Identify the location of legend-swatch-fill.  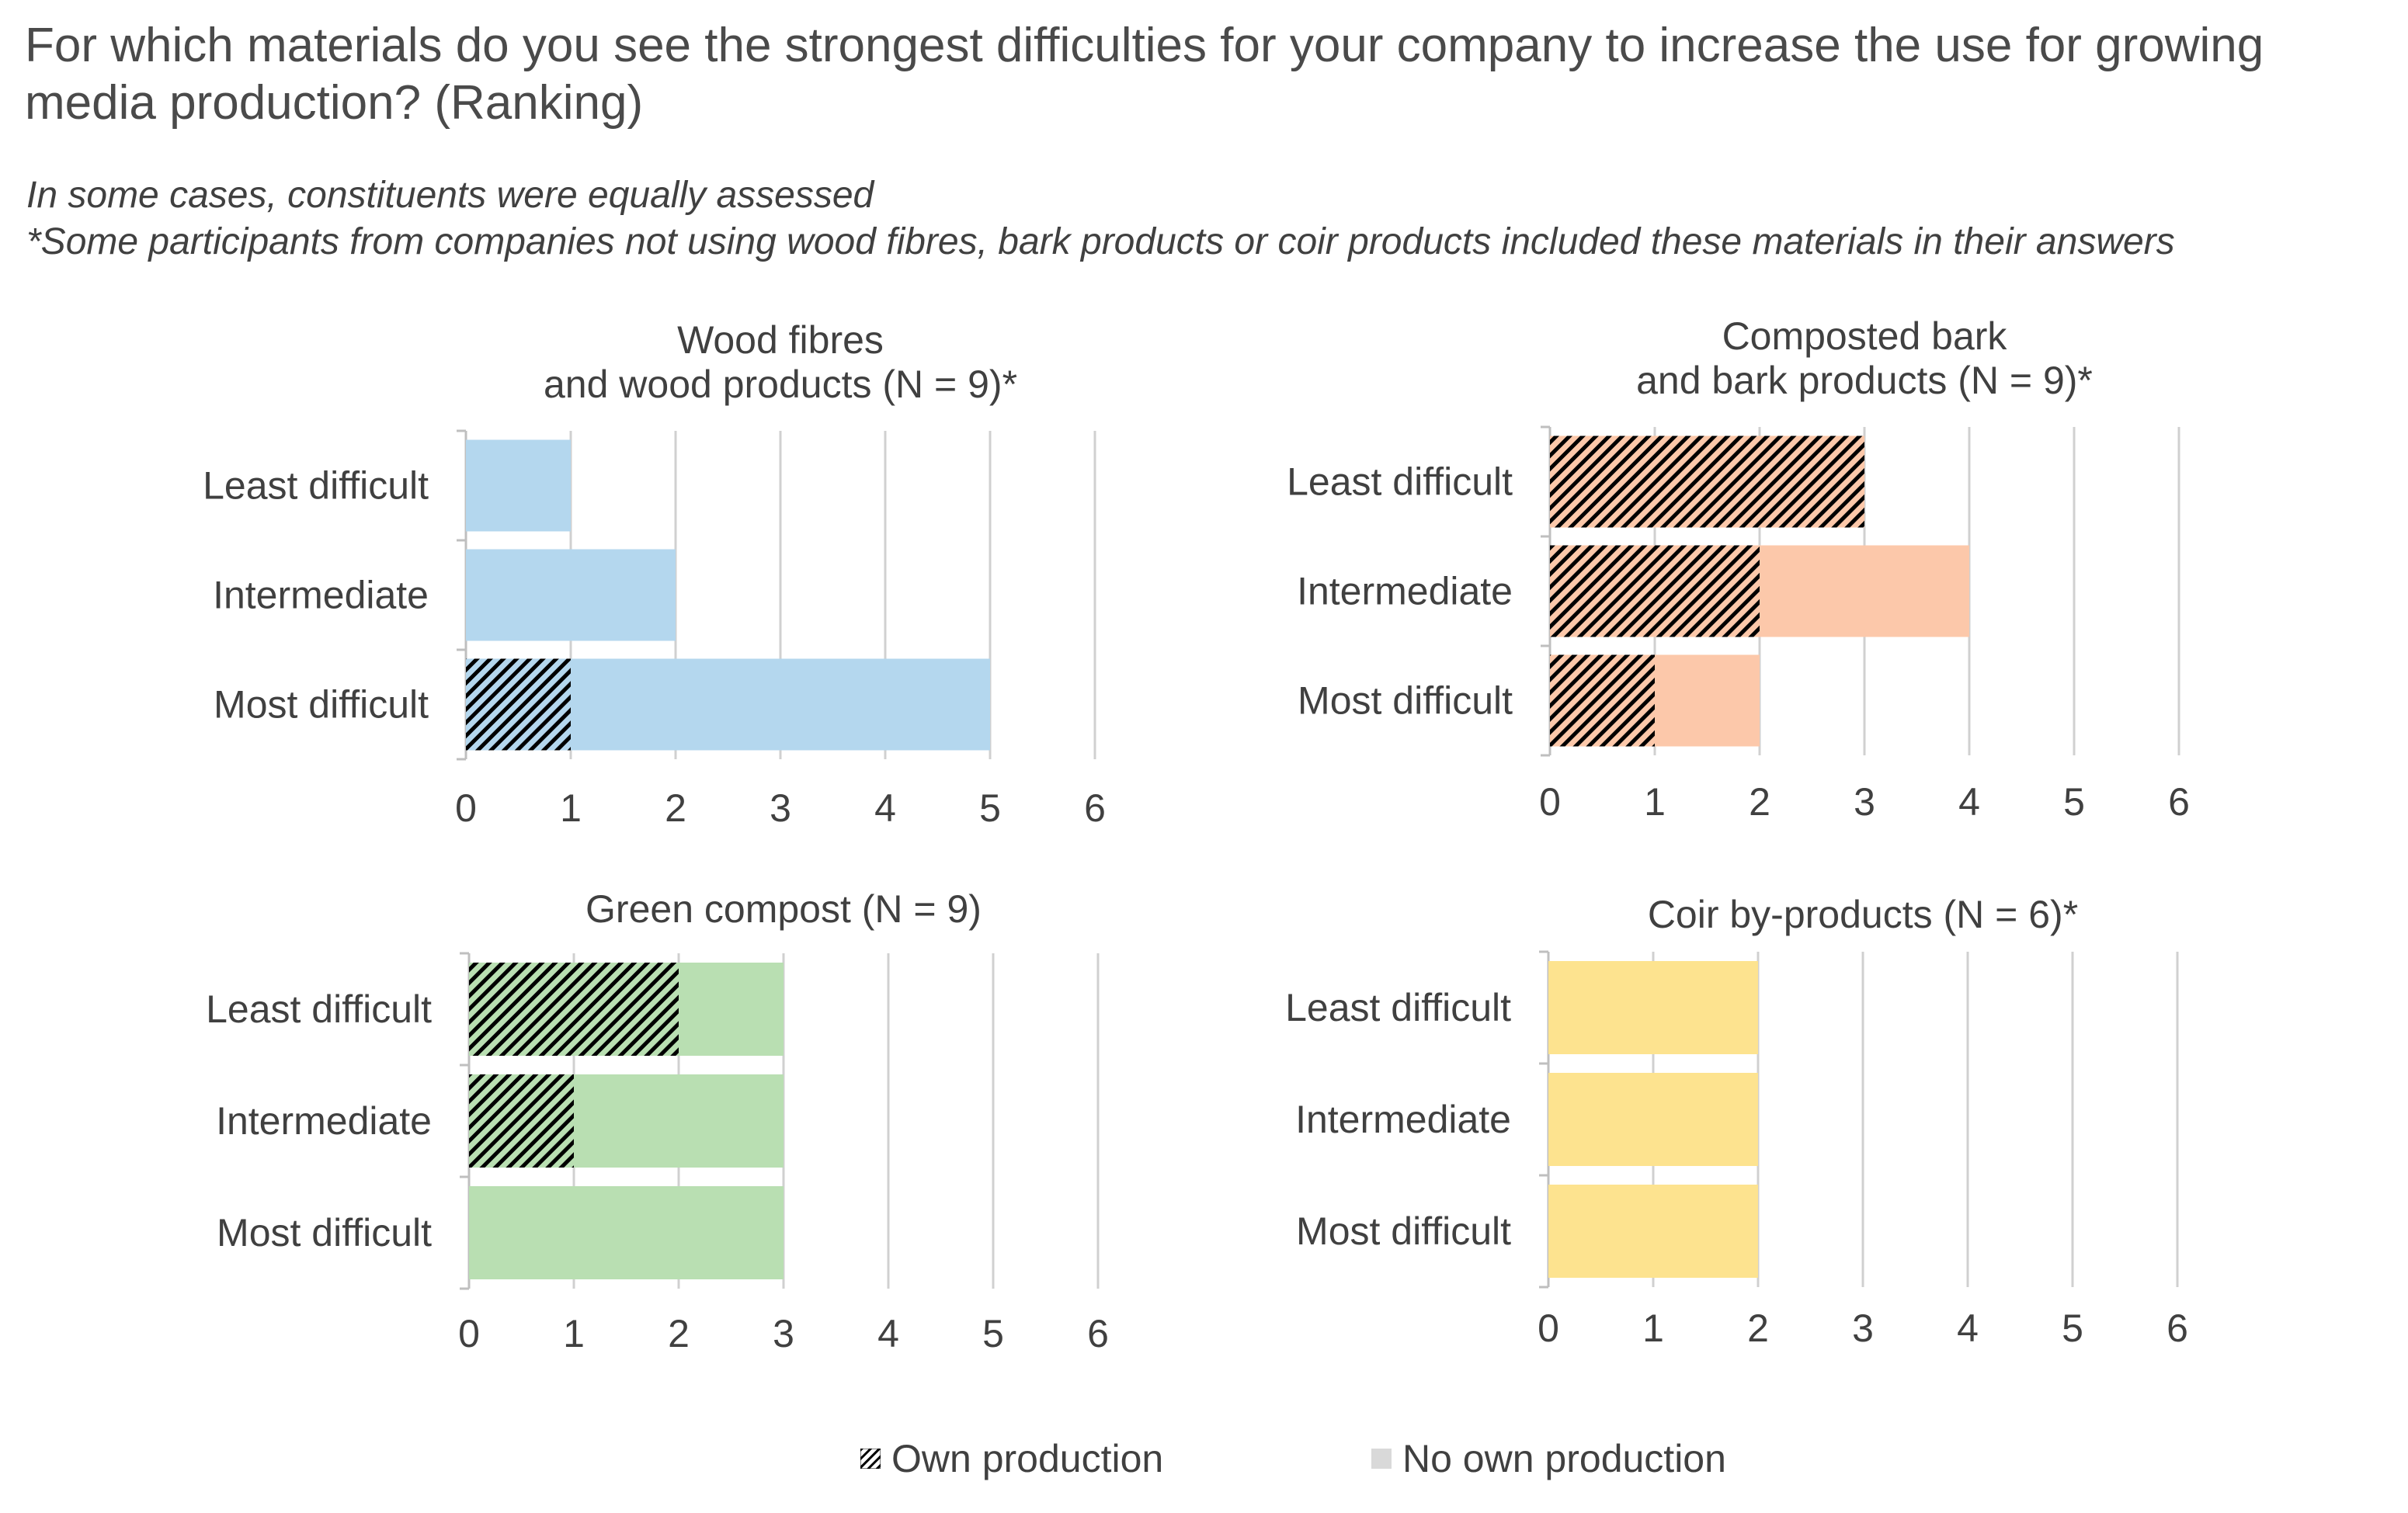
(870, 1459).